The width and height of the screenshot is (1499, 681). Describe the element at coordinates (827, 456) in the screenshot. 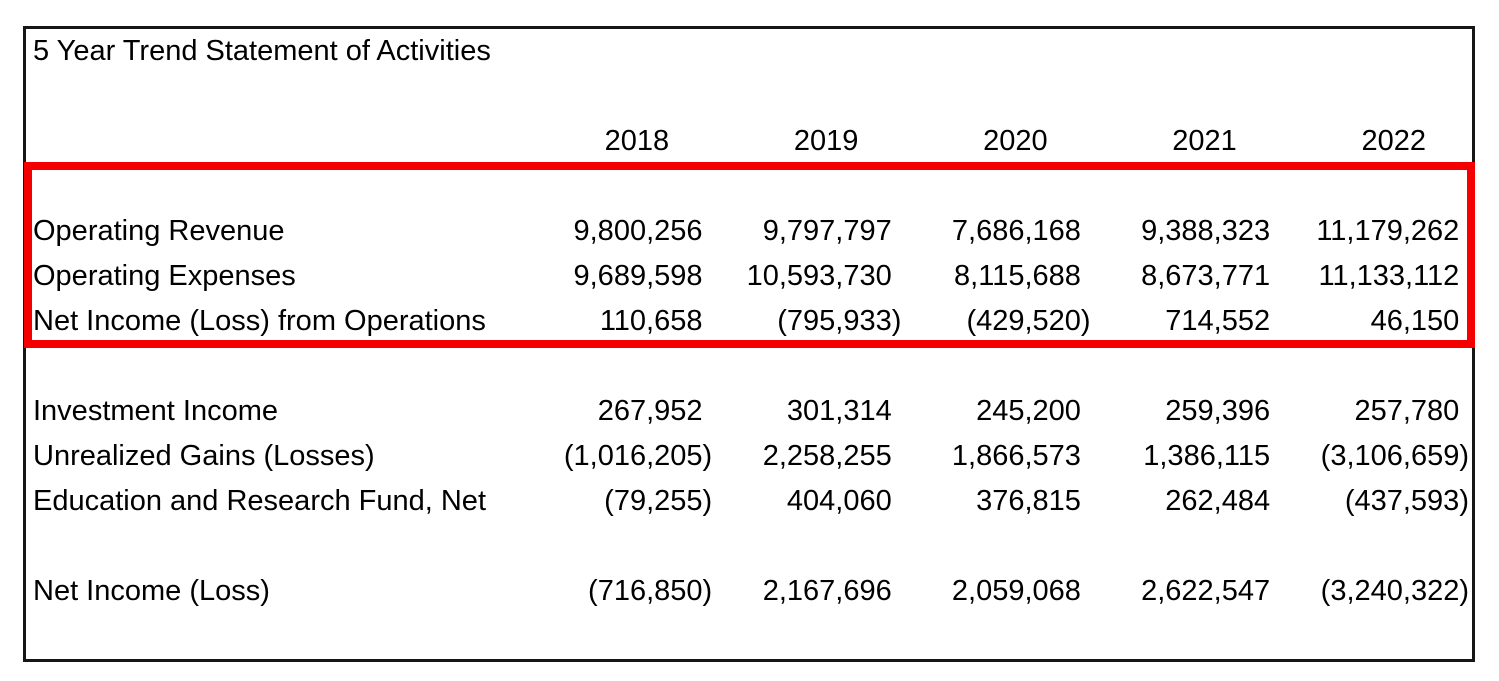

I see `value-cell: 2,258,255` at that location.